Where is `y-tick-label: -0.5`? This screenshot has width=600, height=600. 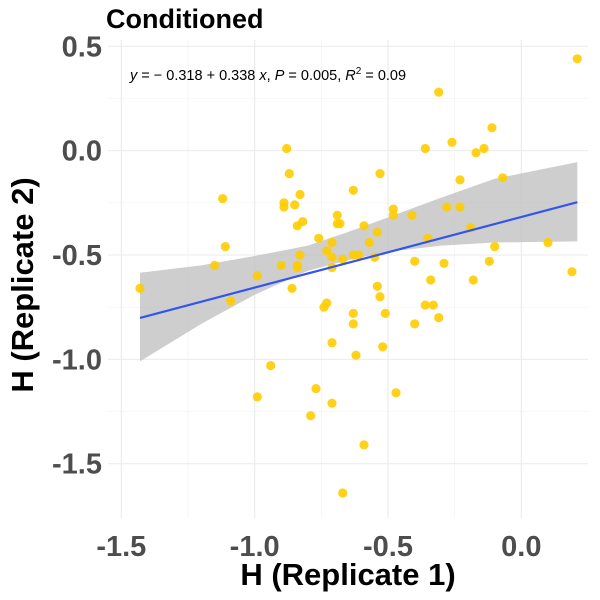 y-tick-label: -0.5 is located at coordinates (77, 256).